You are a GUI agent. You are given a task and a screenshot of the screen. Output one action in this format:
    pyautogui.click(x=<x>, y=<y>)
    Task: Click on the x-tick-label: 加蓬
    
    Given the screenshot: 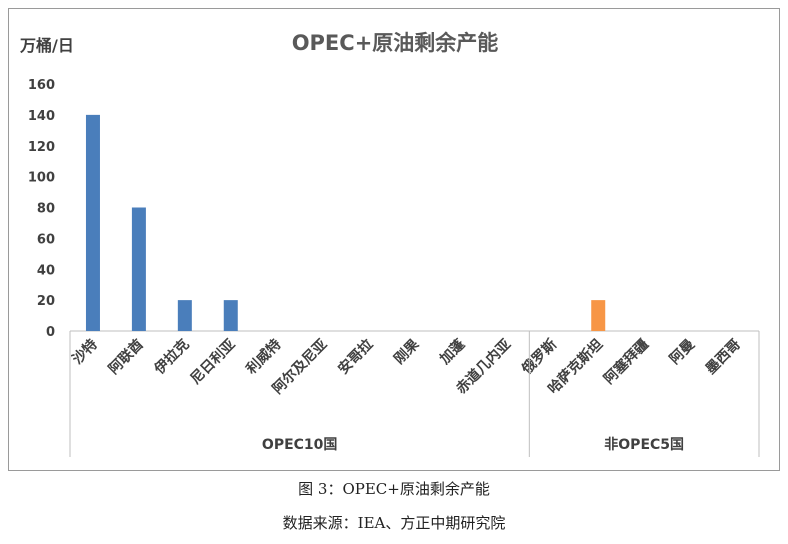 What is the action you would take?
    pyautogui.click(x=452, y=351)
    